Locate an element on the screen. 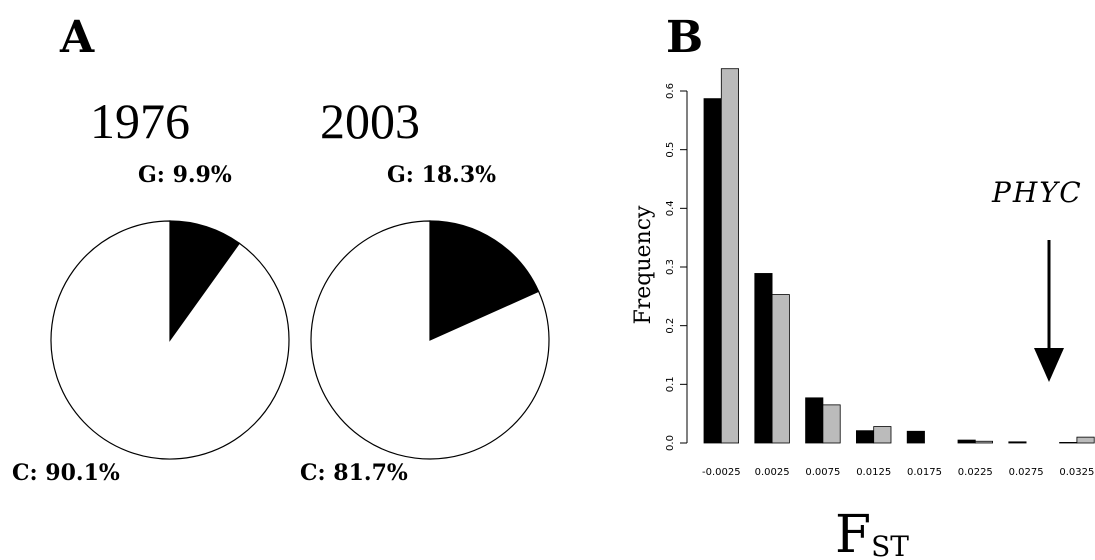 The height and width of the screenshot is (560, 1095). pie-2003-c-label: C: 81.7% is located at coordinates (354, 473).